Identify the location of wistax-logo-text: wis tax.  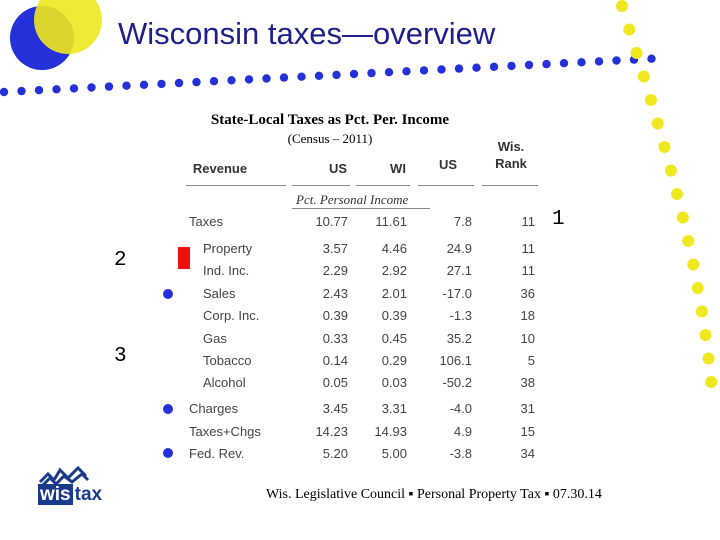
(70, 495).